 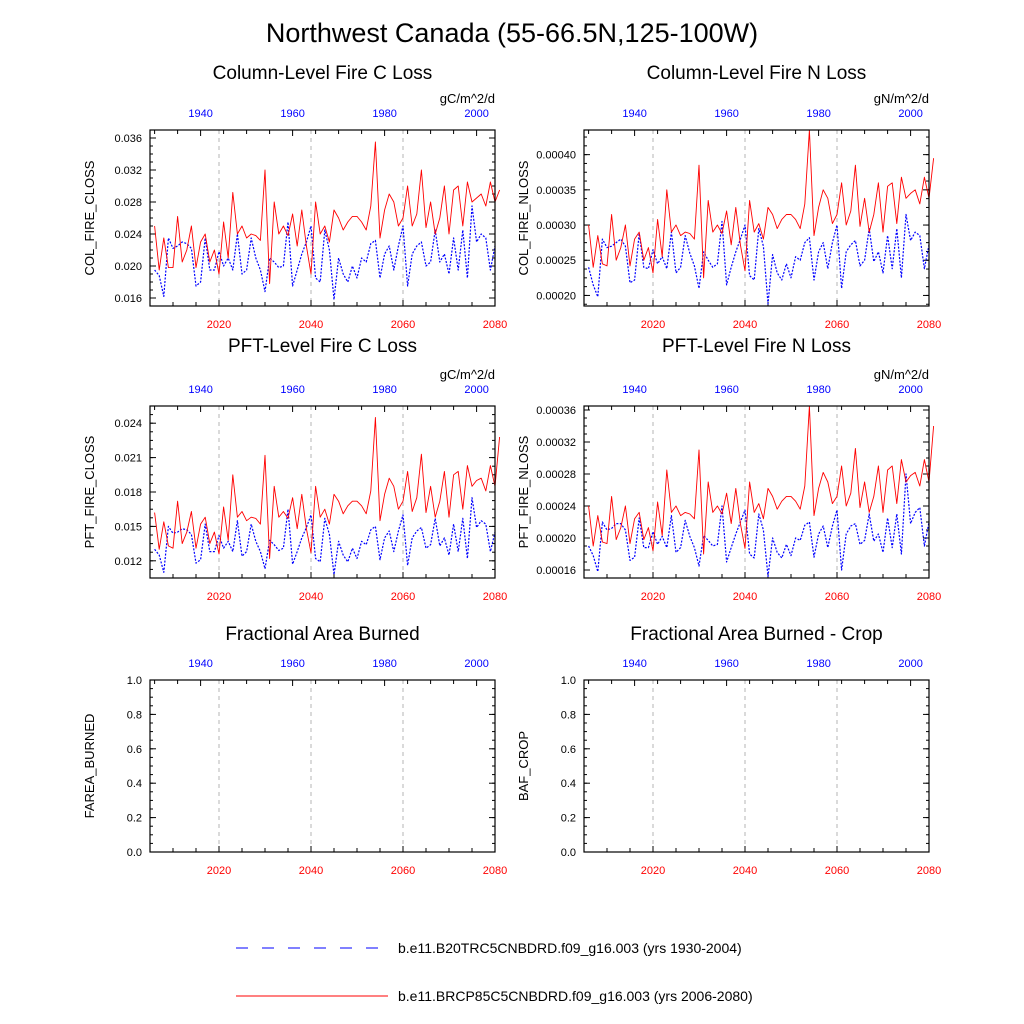 I want to click on y-axis-label: FAREA_BURNED, so click(x=89, y=766).